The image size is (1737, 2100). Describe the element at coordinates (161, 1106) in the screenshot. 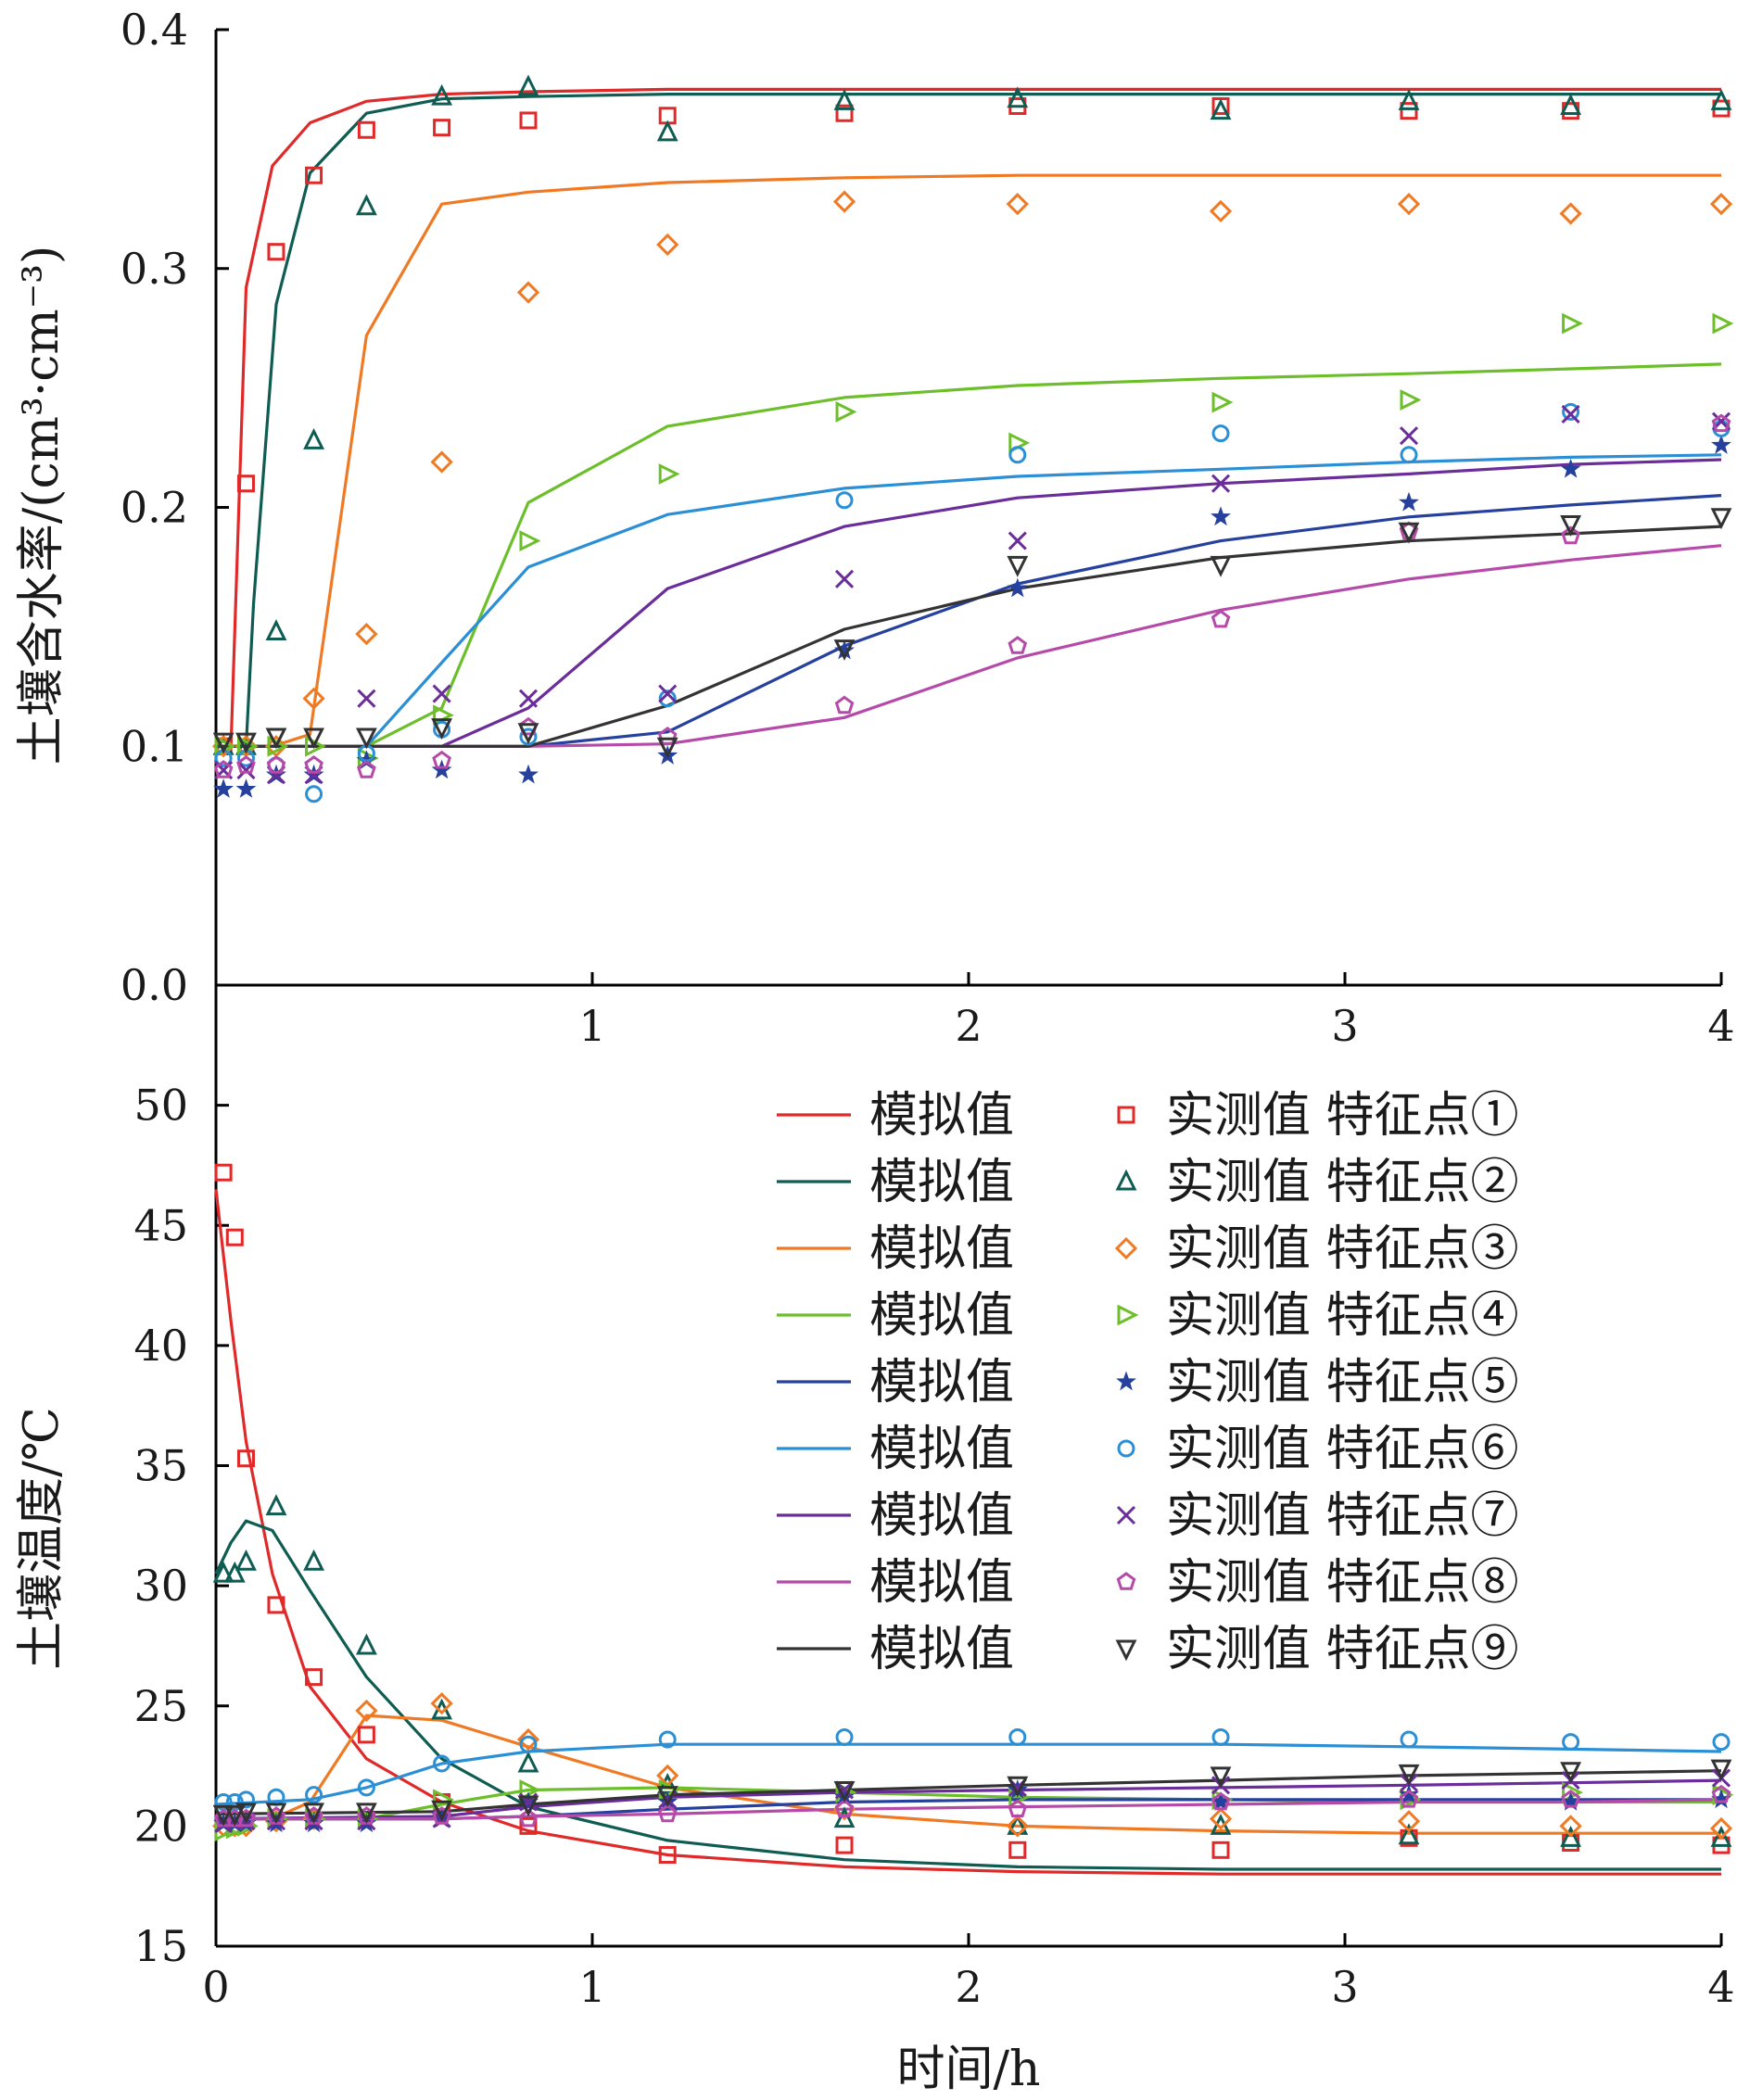

I see `y-tick-label: 50` at that location.